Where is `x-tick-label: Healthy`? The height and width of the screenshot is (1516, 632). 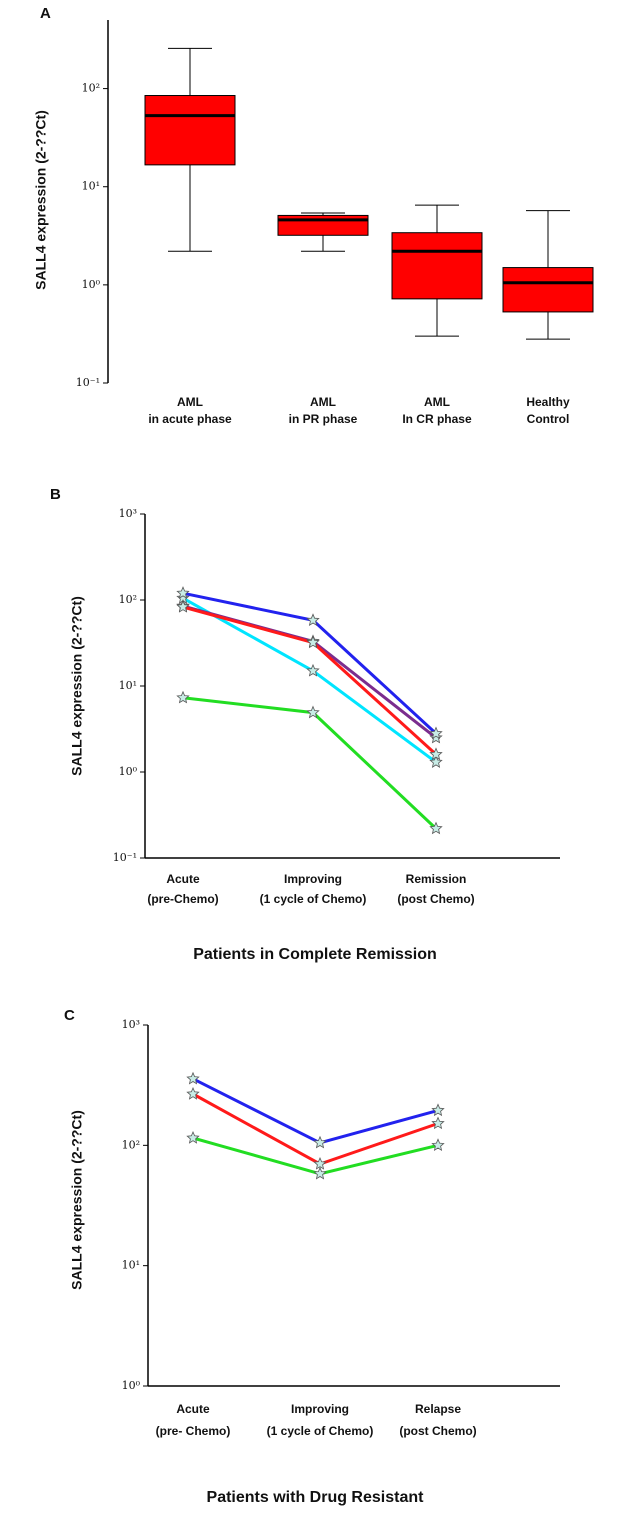
x-tick-label: Healthy is located at coordinates (548, 402).